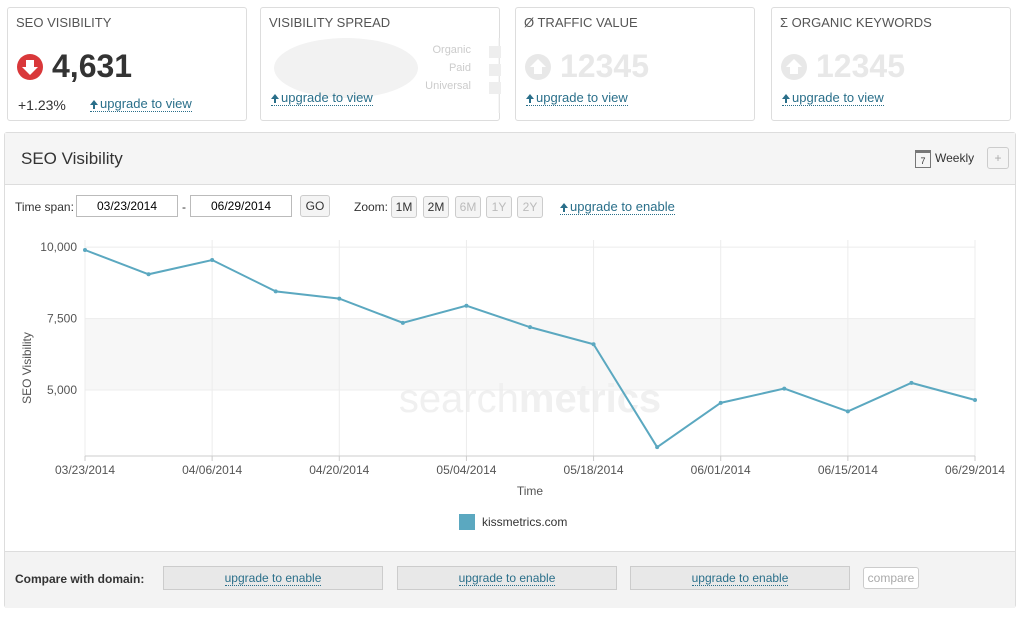  I want to click on card-title: Σ ORGANIC KEYWORDS, so click(856, 22).